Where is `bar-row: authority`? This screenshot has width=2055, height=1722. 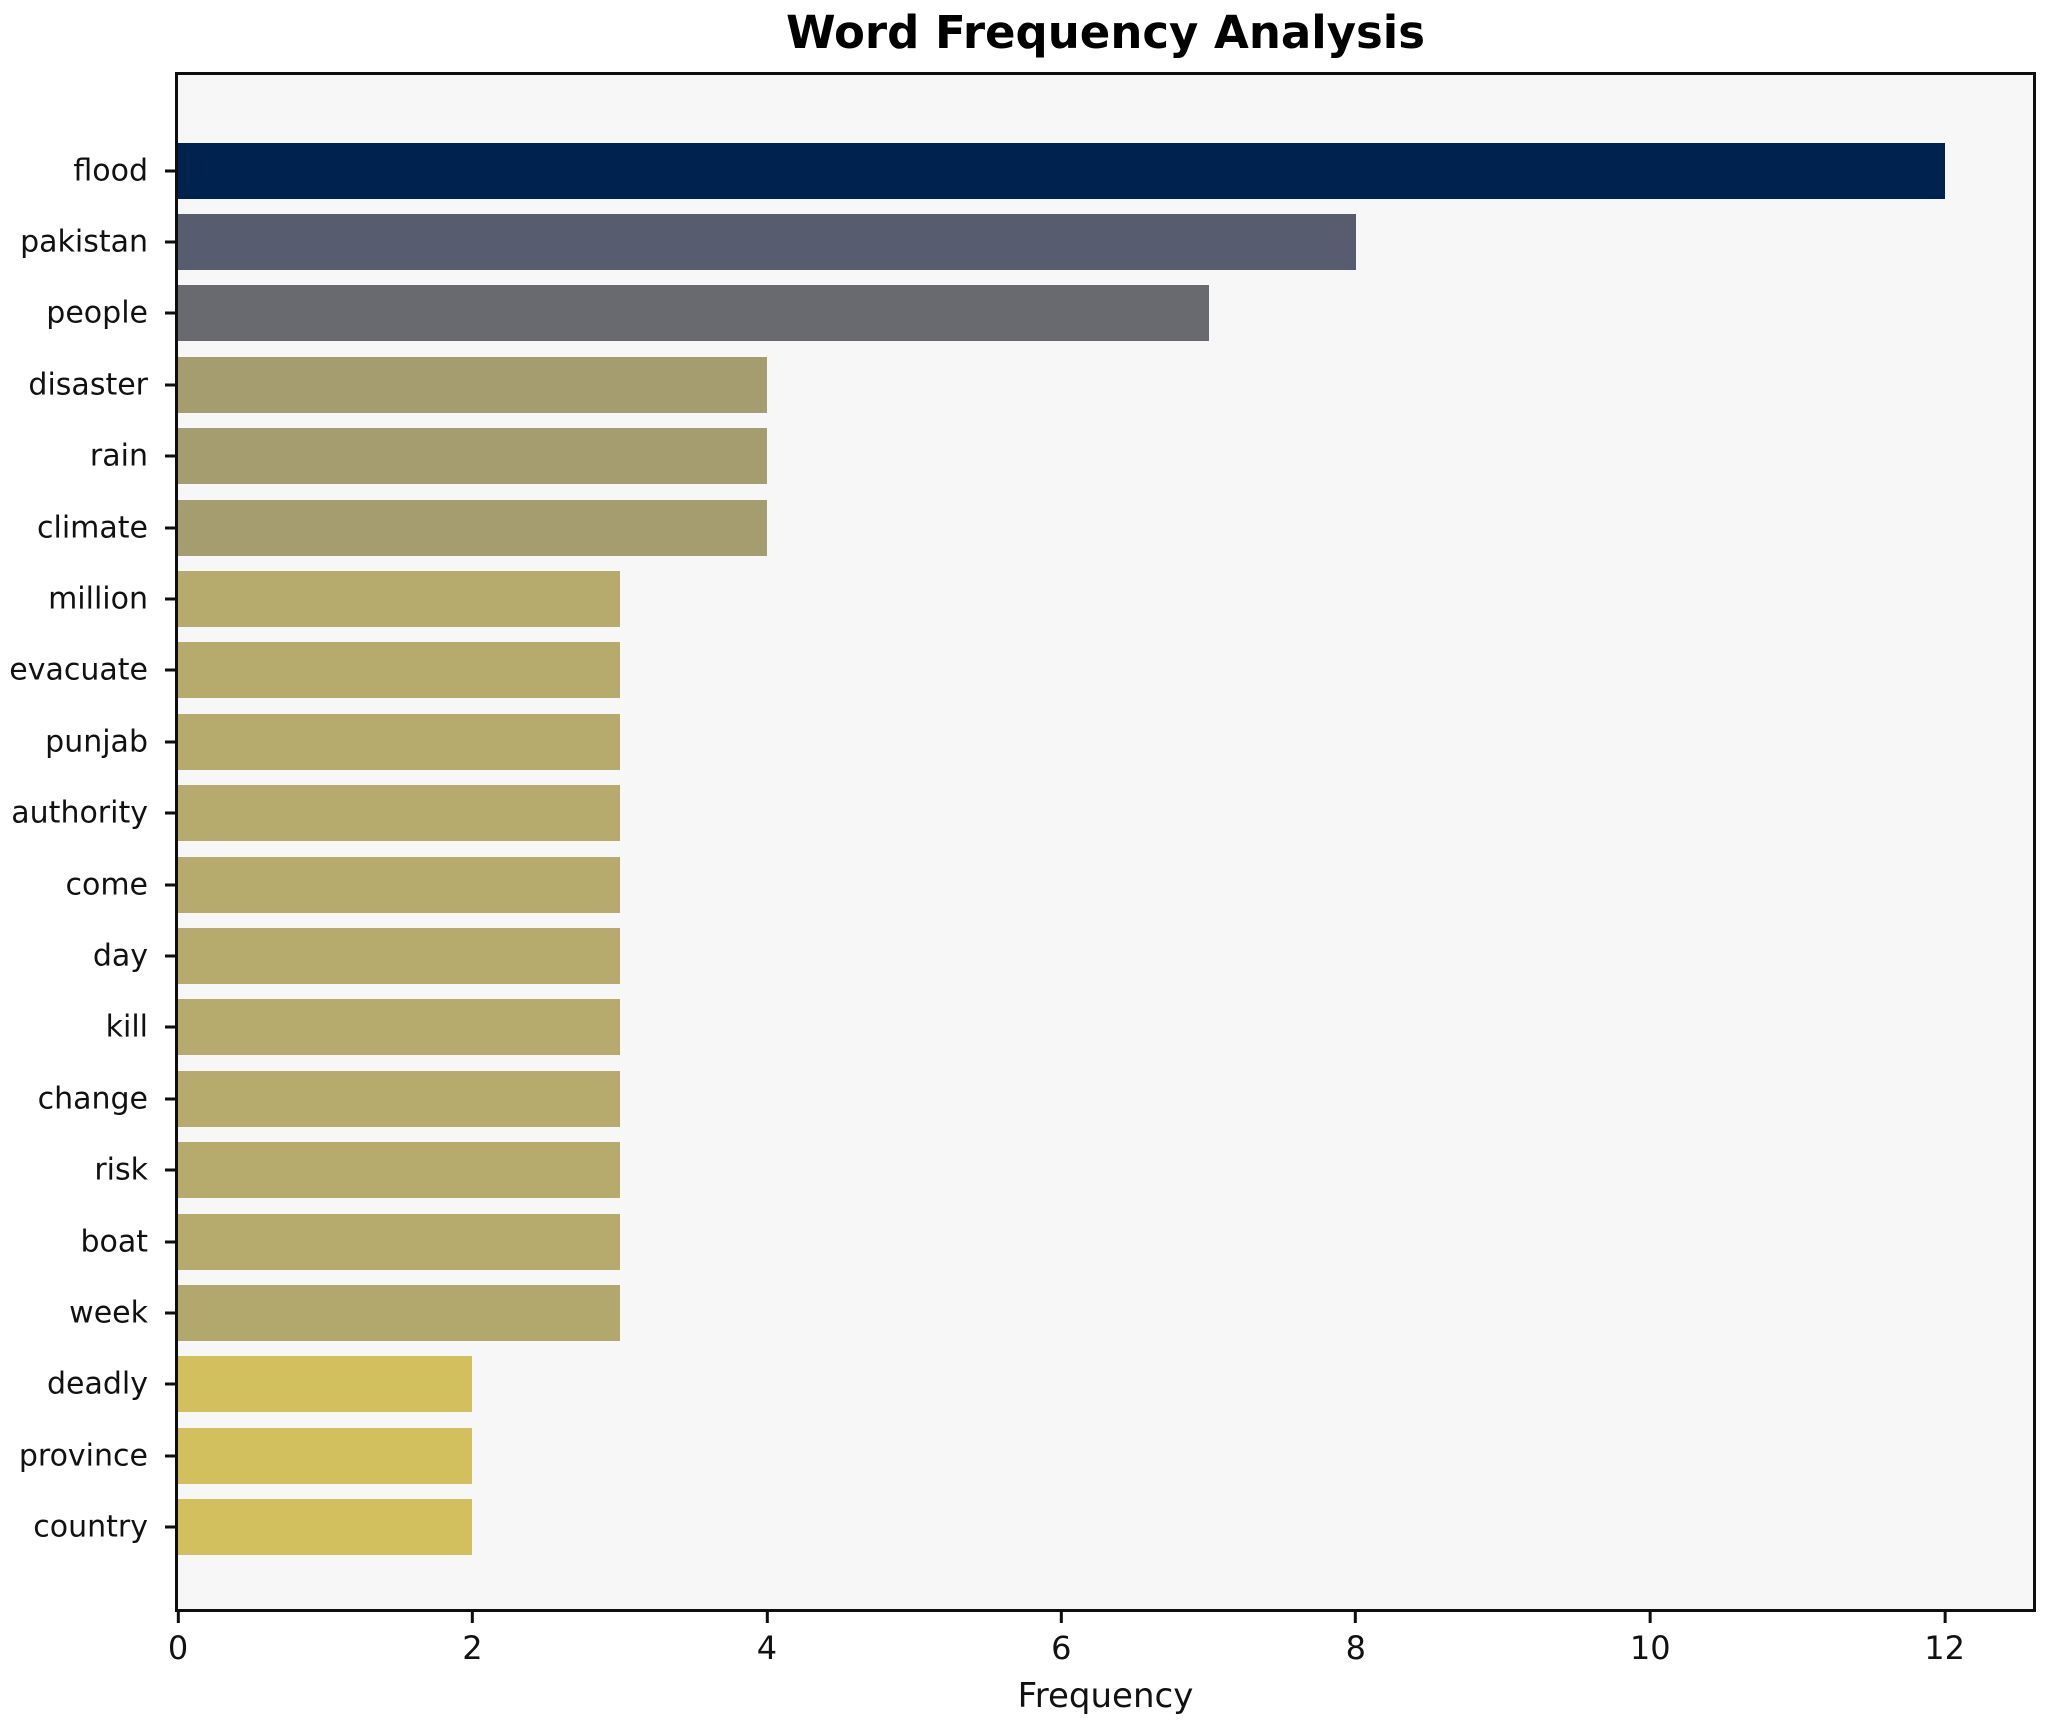 bar-row: authority is located at coordinates (1022, 813).